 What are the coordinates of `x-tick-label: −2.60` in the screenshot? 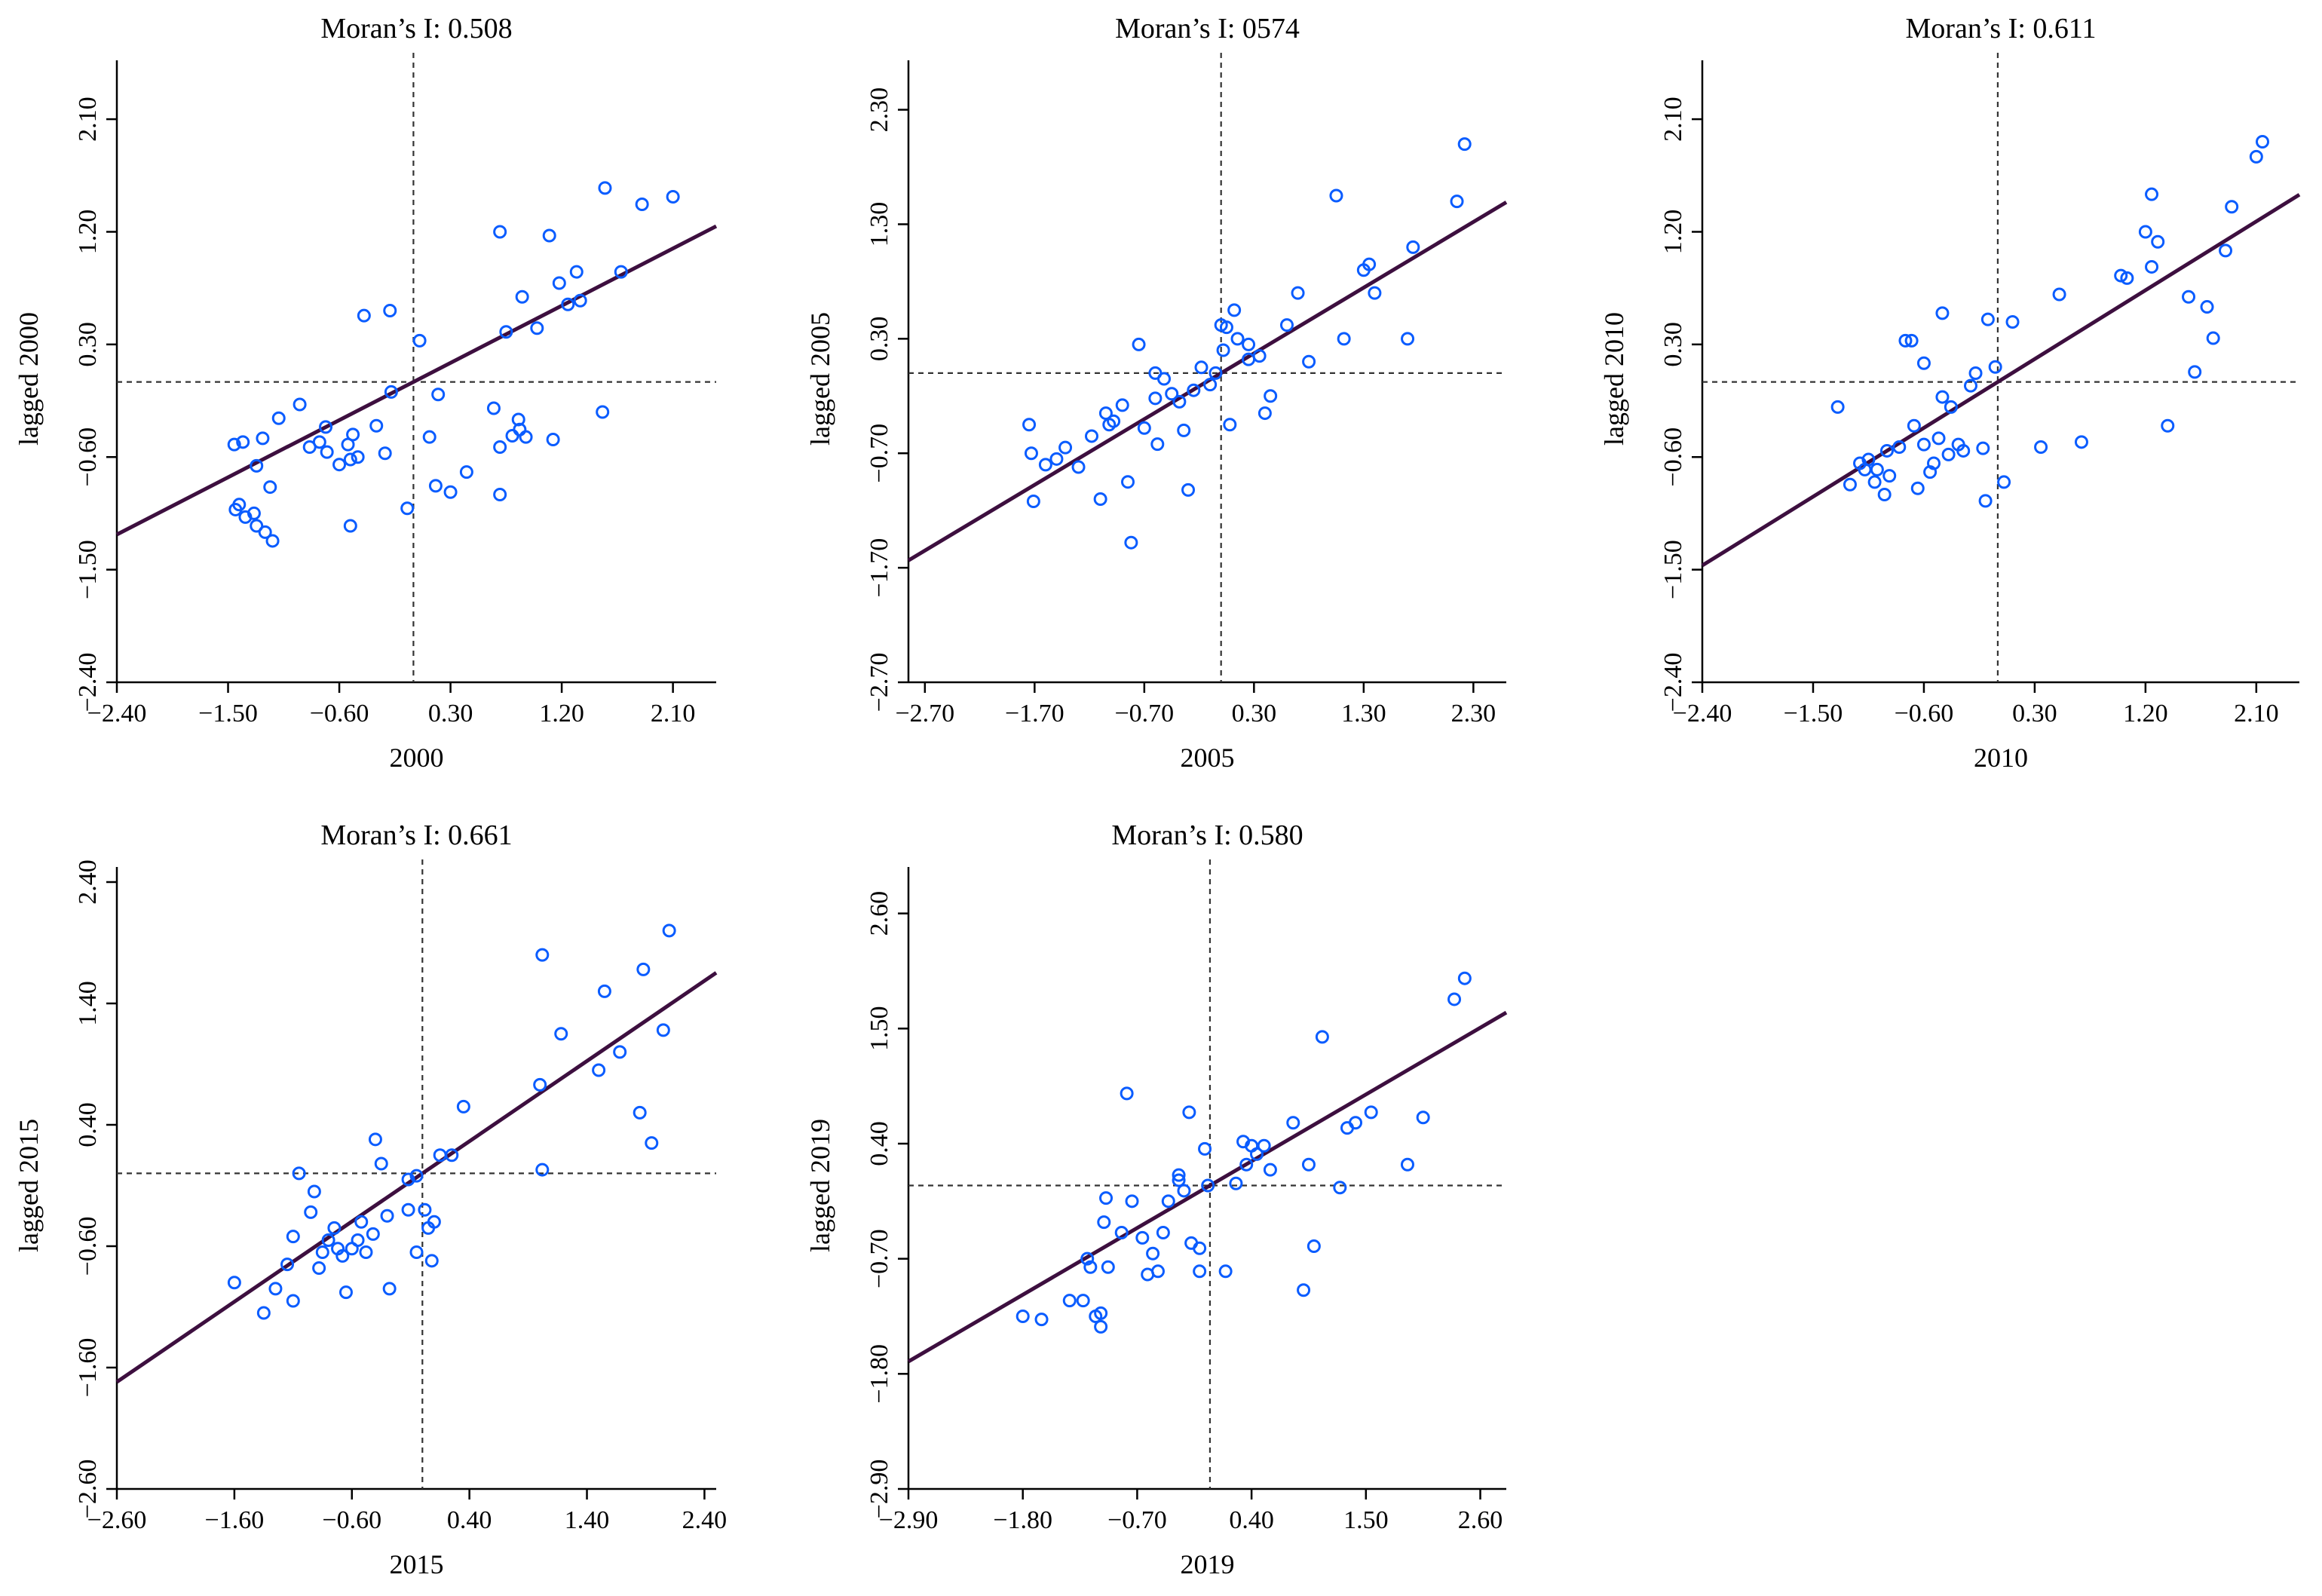 It's located at (117, 1520).